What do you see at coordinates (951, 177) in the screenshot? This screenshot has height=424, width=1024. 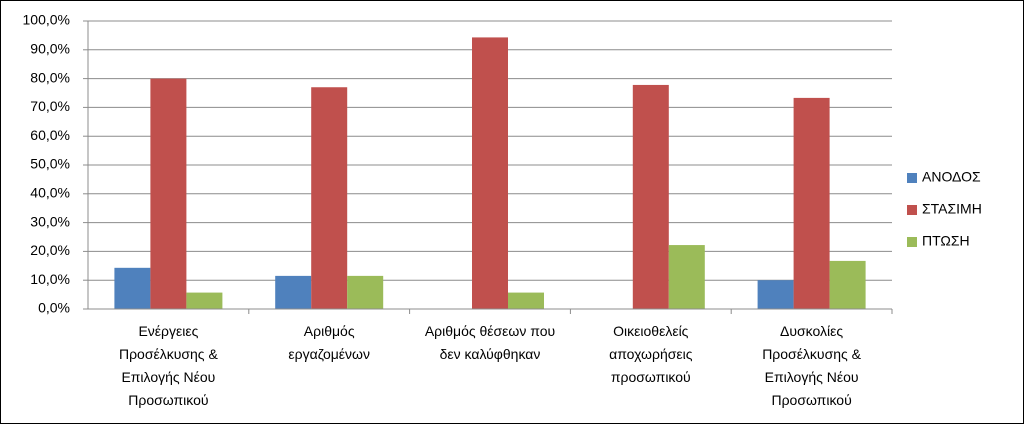 I see `legend-label: ΑΝΟΔΟΣ` at bounding box center [951, 177].